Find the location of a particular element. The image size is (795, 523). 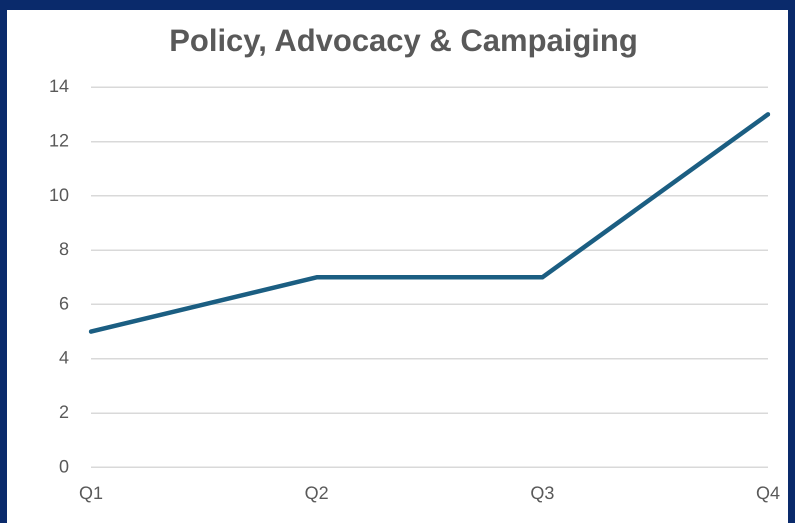

y-tick-label: 6 is located at coordinates (64, 303).